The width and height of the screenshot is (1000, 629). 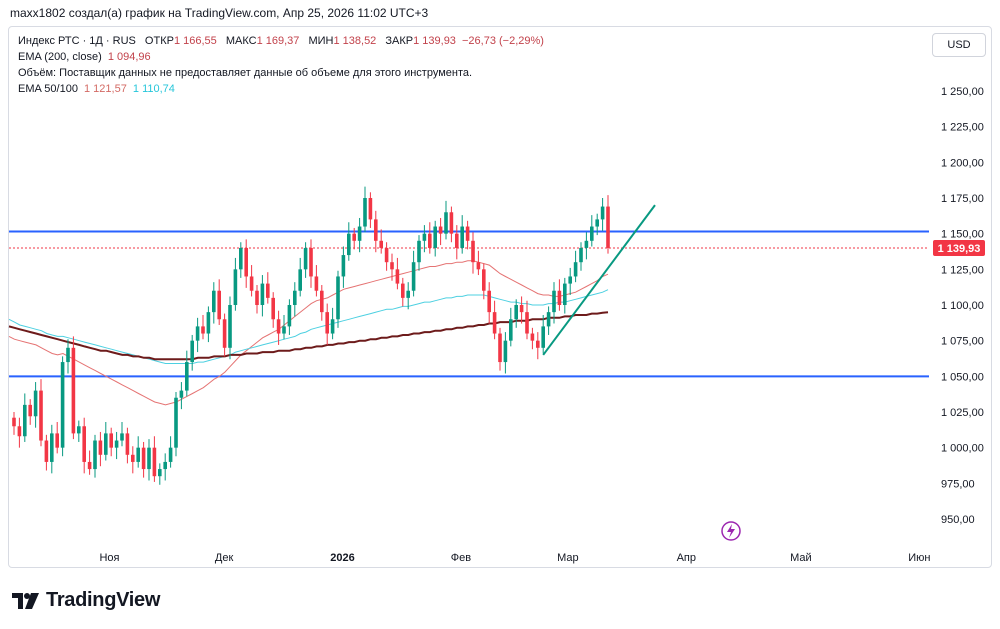 What do you see at coordinates (308, 326) in the screenshot?
I see `ema100-line` at bounding box center [308, 326].